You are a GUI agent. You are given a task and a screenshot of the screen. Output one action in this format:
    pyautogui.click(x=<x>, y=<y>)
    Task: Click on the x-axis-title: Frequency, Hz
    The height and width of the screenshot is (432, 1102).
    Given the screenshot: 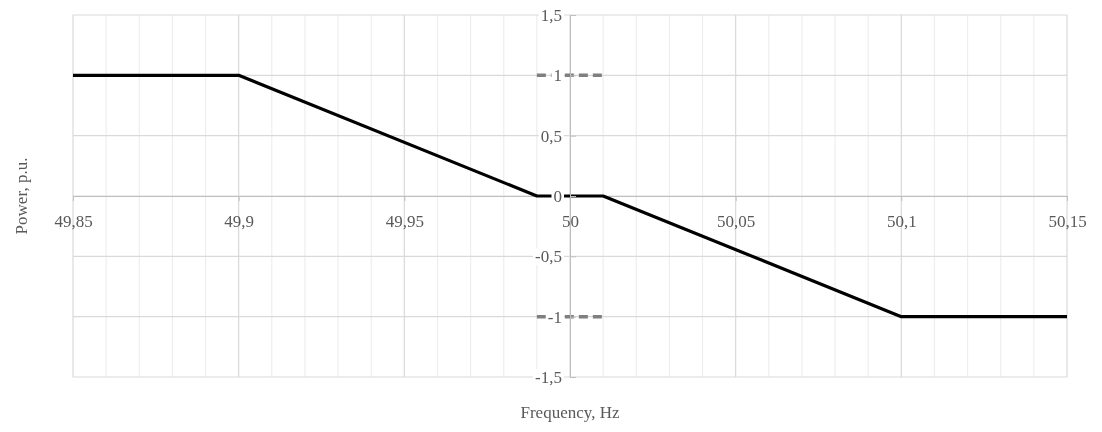 What is the action you would take?
    pyautogui.click(x=570, y=412)
    